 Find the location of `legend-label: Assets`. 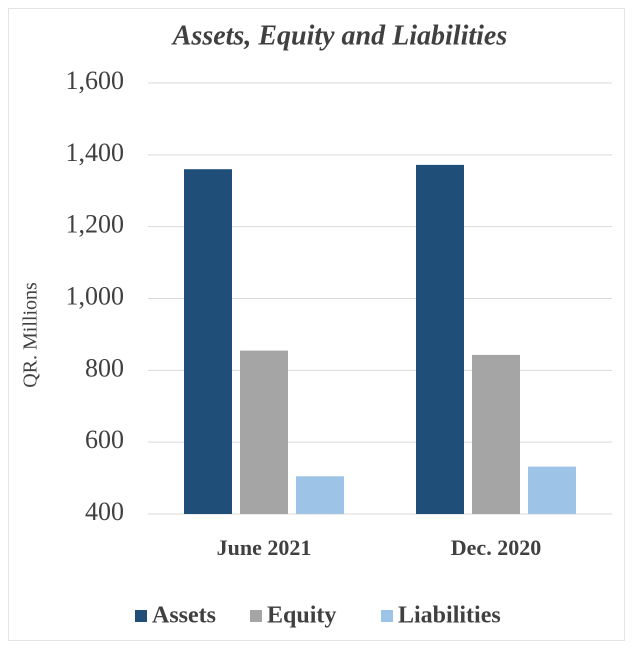

legend-label: Assets is located at coordinates (184, 616).